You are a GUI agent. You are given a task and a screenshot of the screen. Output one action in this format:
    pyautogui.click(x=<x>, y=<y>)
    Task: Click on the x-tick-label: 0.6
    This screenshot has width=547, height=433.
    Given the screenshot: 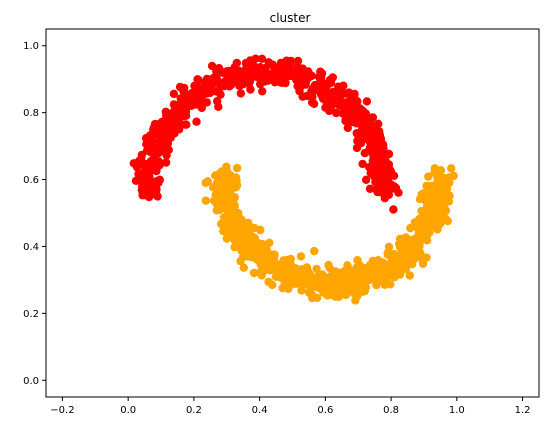 What is the action you would take?
    pyautogui.click(x=325, y=410)
    